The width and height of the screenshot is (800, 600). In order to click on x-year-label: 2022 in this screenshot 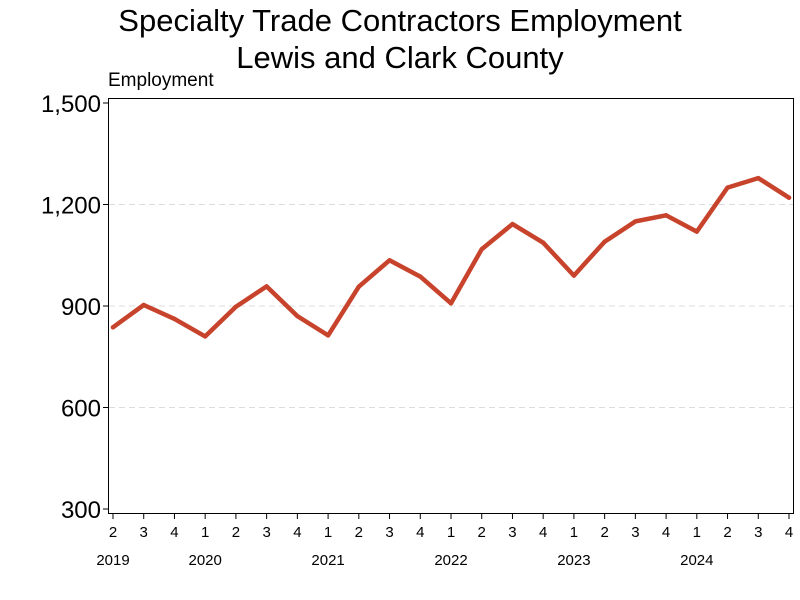, I will do `click(450, 560)`.